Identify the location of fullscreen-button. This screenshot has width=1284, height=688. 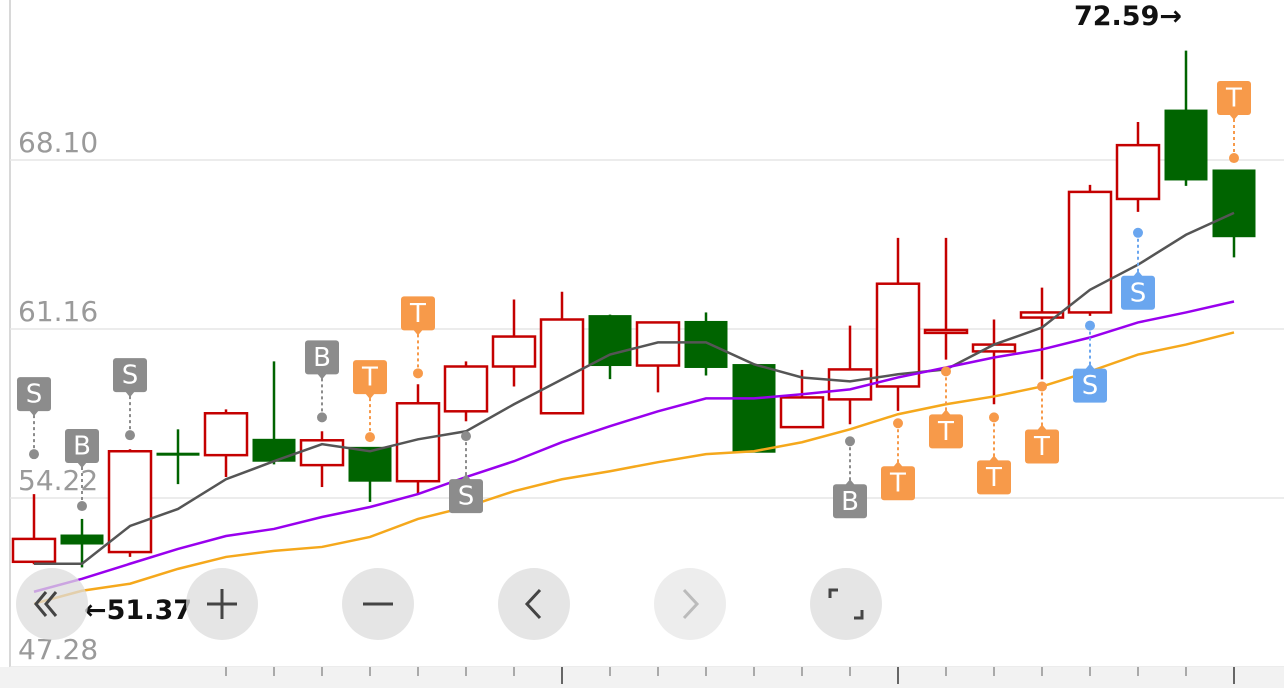
(846, 604).